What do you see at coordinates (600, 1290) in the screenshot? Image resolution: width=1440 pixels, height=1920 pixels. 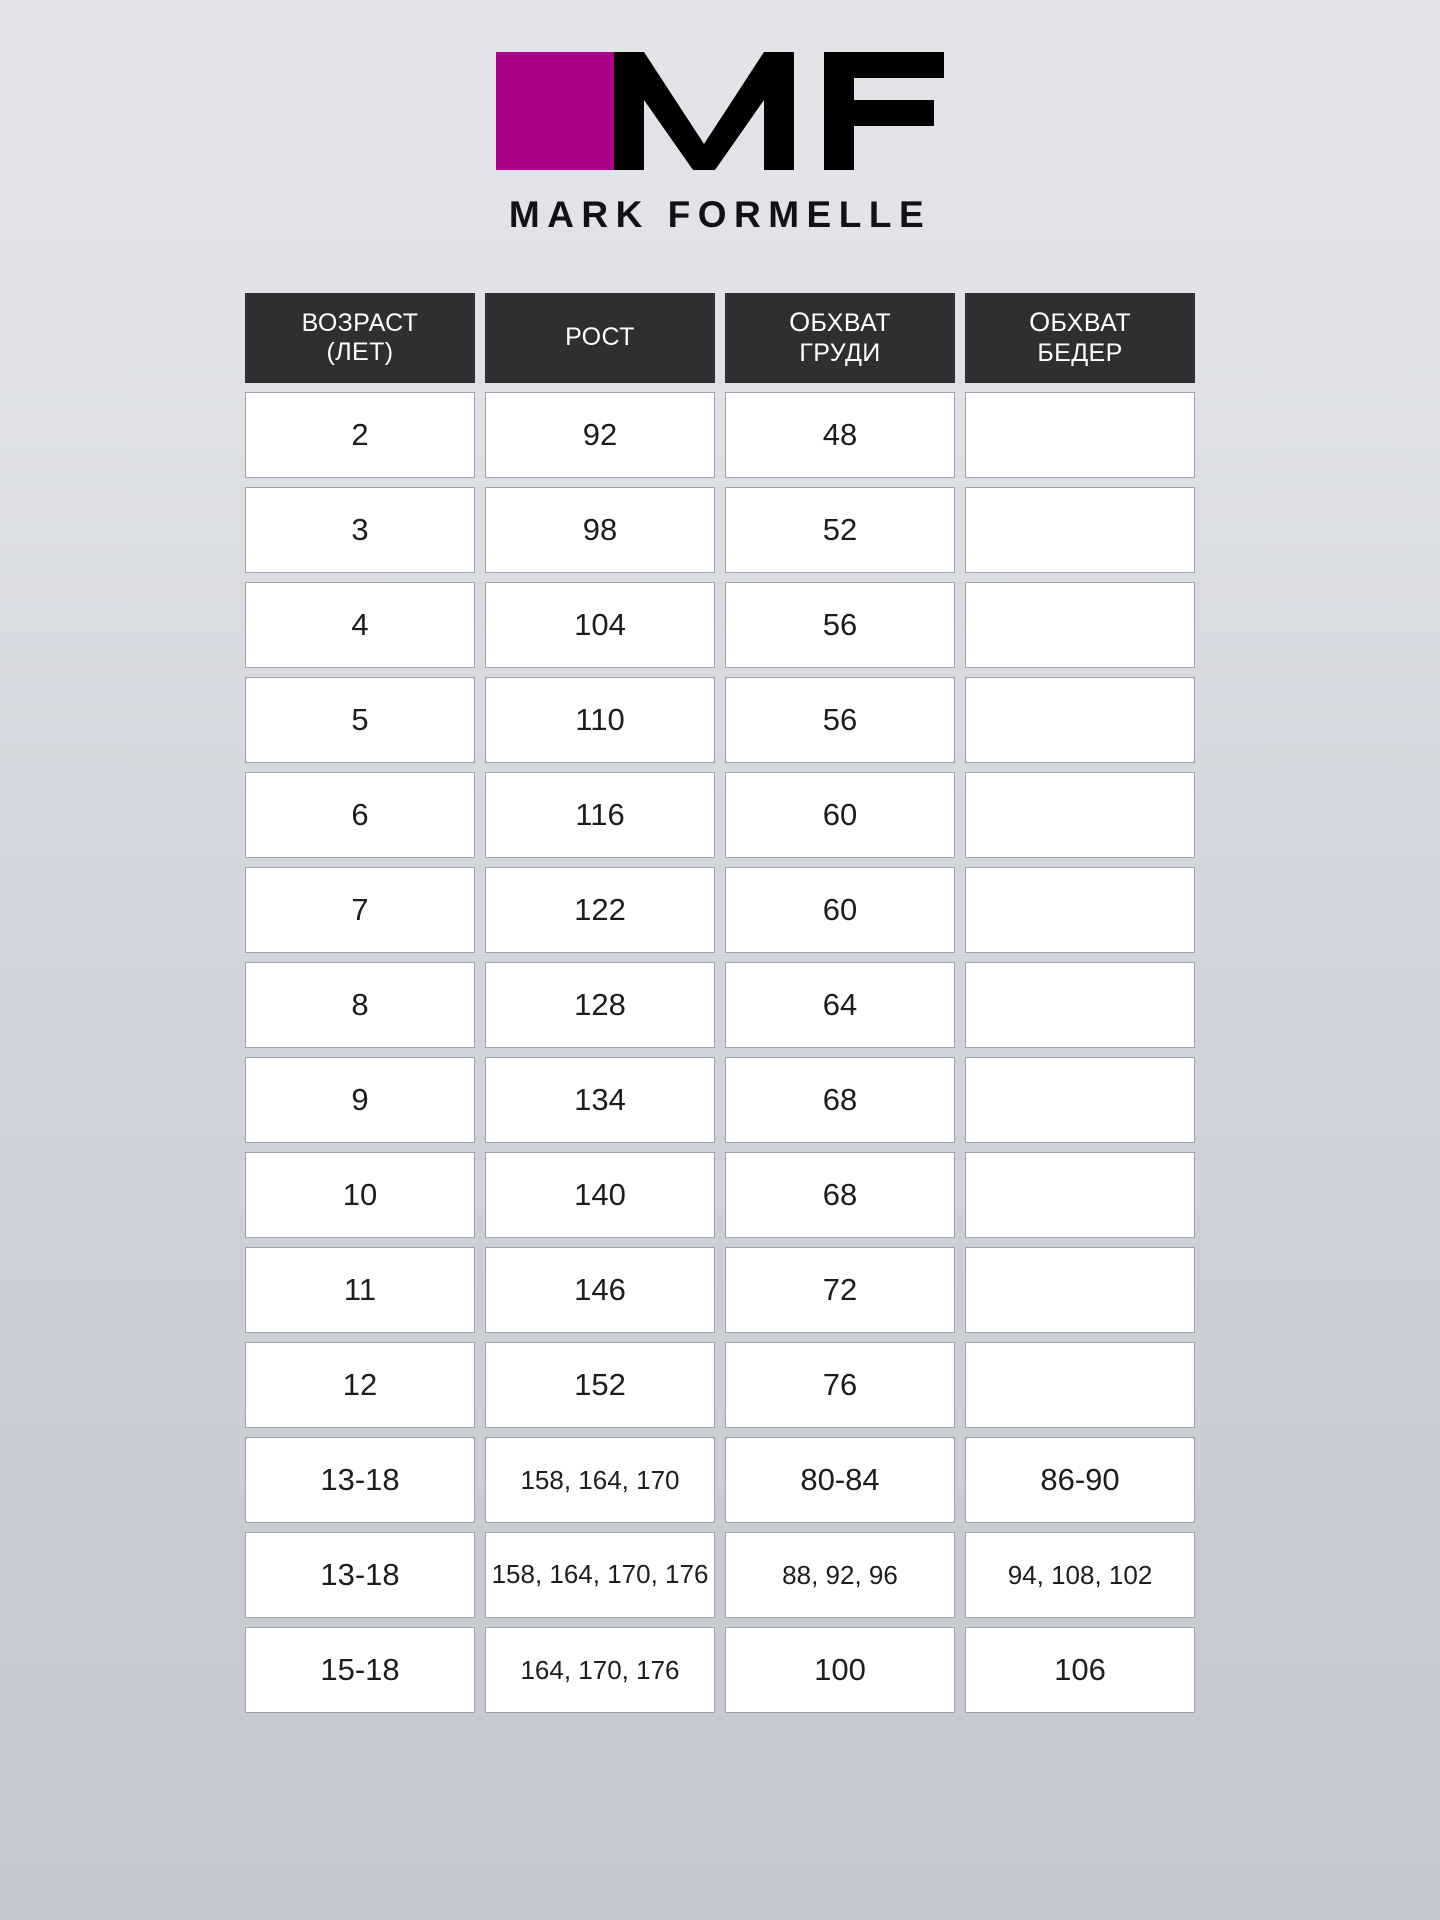 I see `cell-height: 146` at bounding box center [600, 1290].